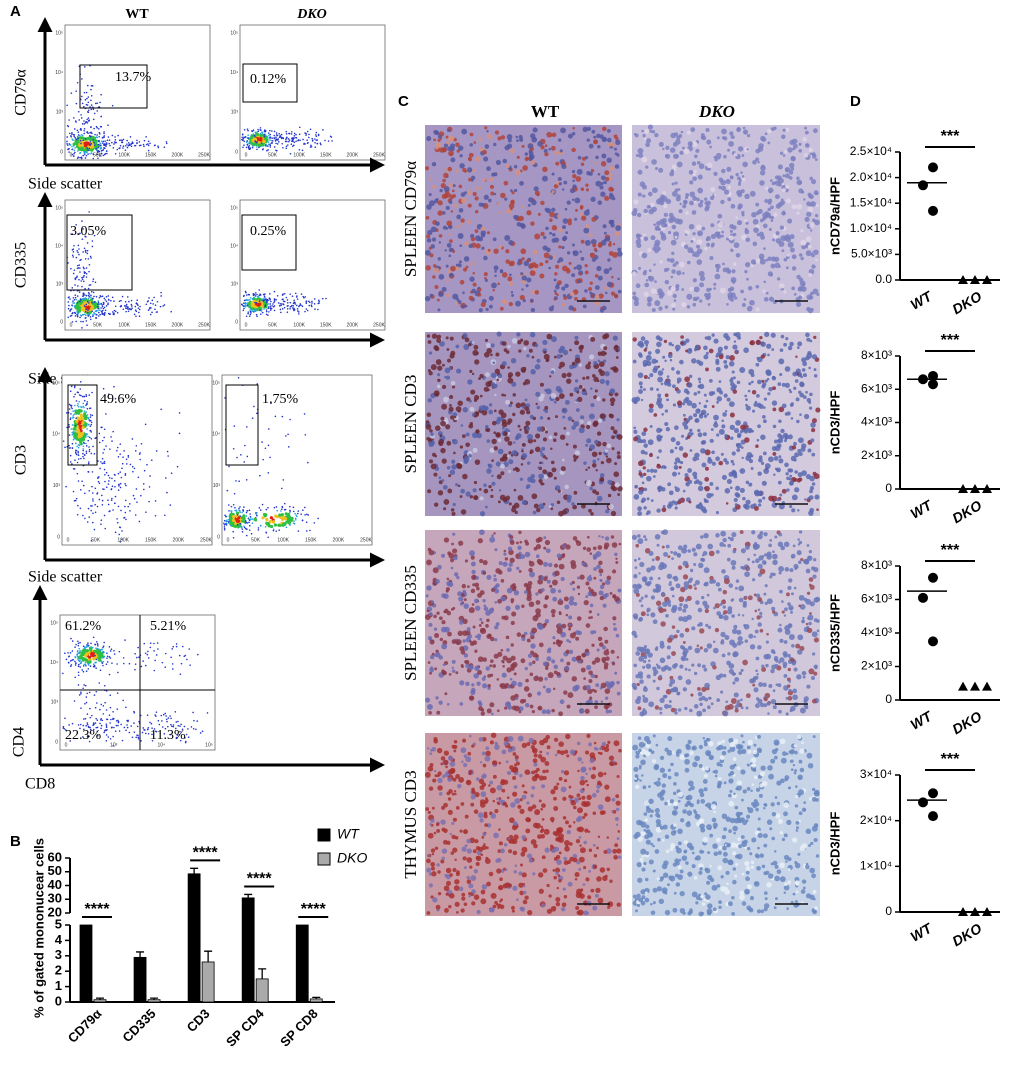 The height and width of the screenshot is (1067, 1021). Describe the element at coordinates (403, 101) in the screenshot. I see `panel-label: C` at that location.